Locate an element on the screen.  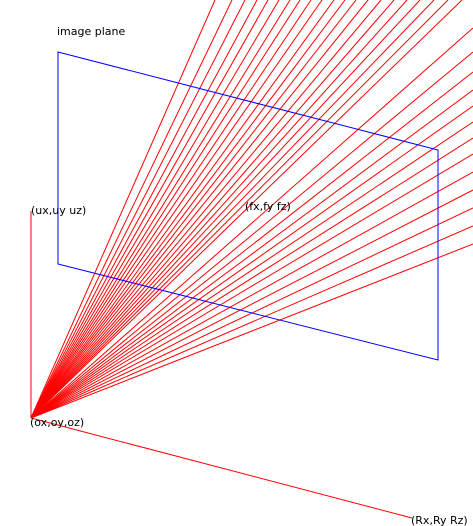
up-point-label: (ux,uy uz) is located at coordinates (58, 210).